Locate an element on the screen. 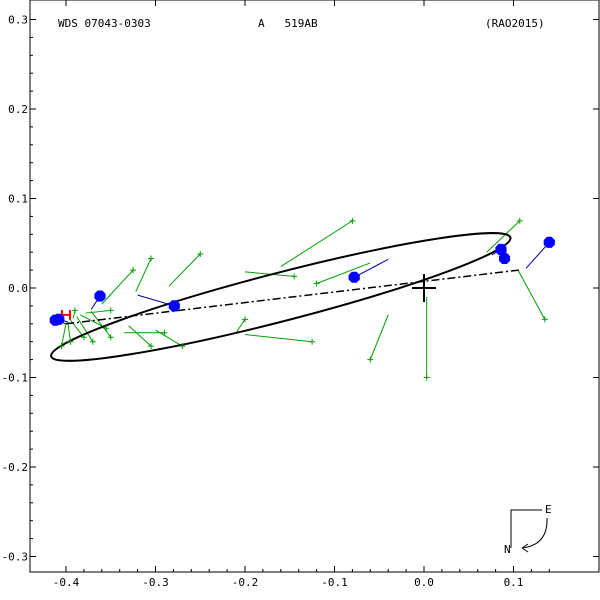  primary-star-cross is located at coordinates (424, 288).